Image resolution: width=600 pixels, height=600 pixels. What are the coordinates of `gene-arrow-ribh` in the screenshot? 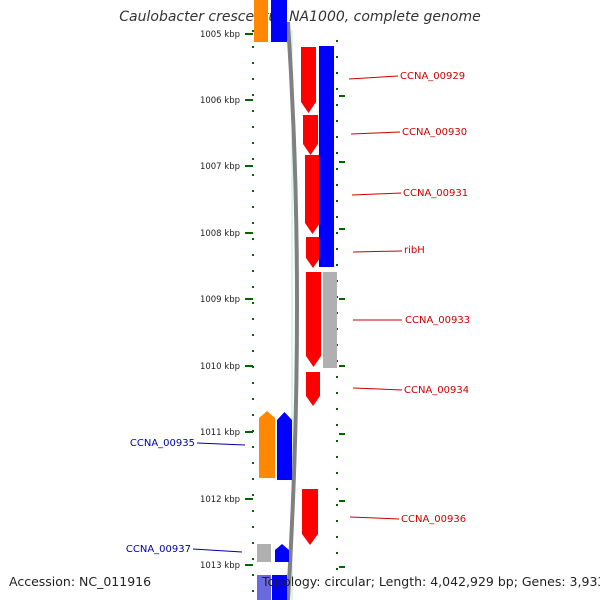 It's located at (313, 252).